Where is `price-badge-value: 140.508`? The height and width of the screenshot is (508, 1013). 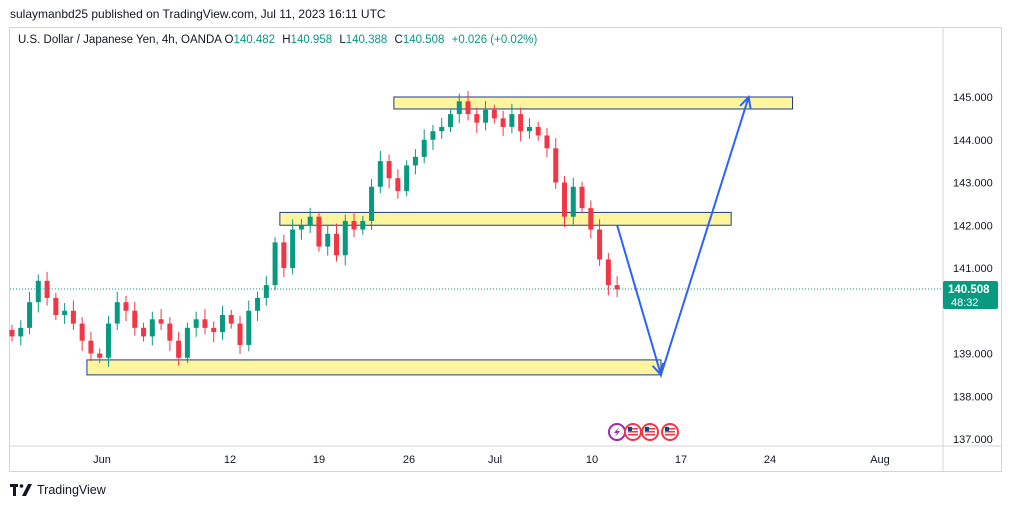 price-badge-value: 140.508 is located at coordinates (969, 290).